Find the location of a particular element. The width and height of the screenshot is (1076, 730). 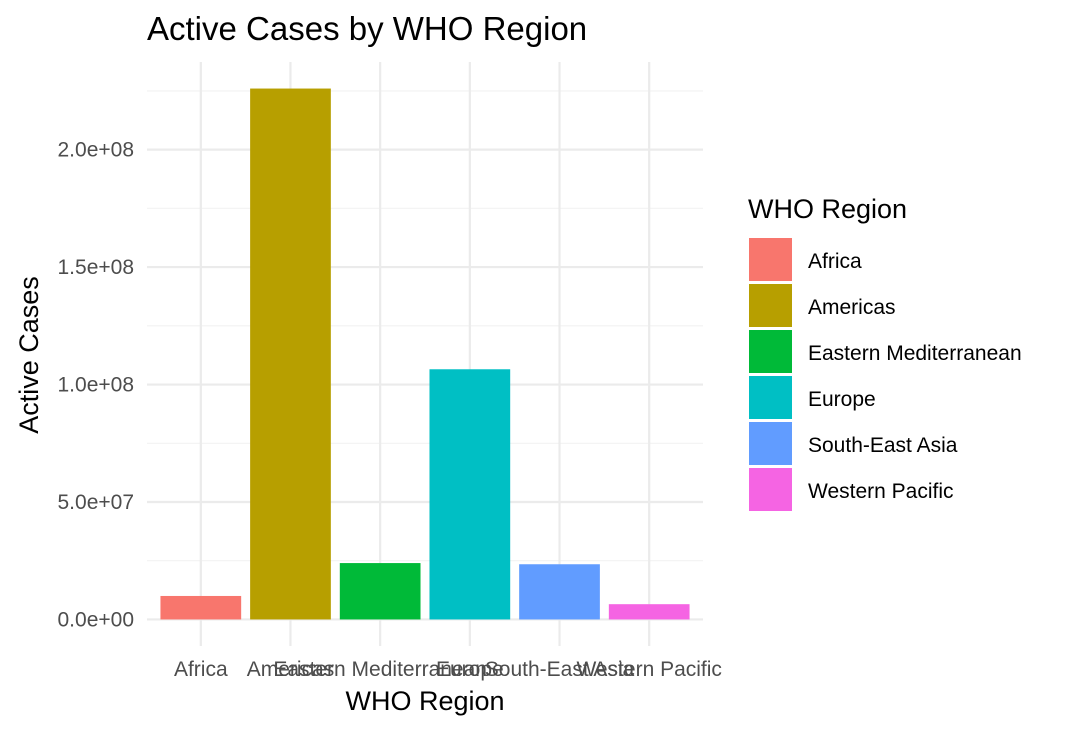

legend-label: Western Pacific is located at coordinates (881, 491).